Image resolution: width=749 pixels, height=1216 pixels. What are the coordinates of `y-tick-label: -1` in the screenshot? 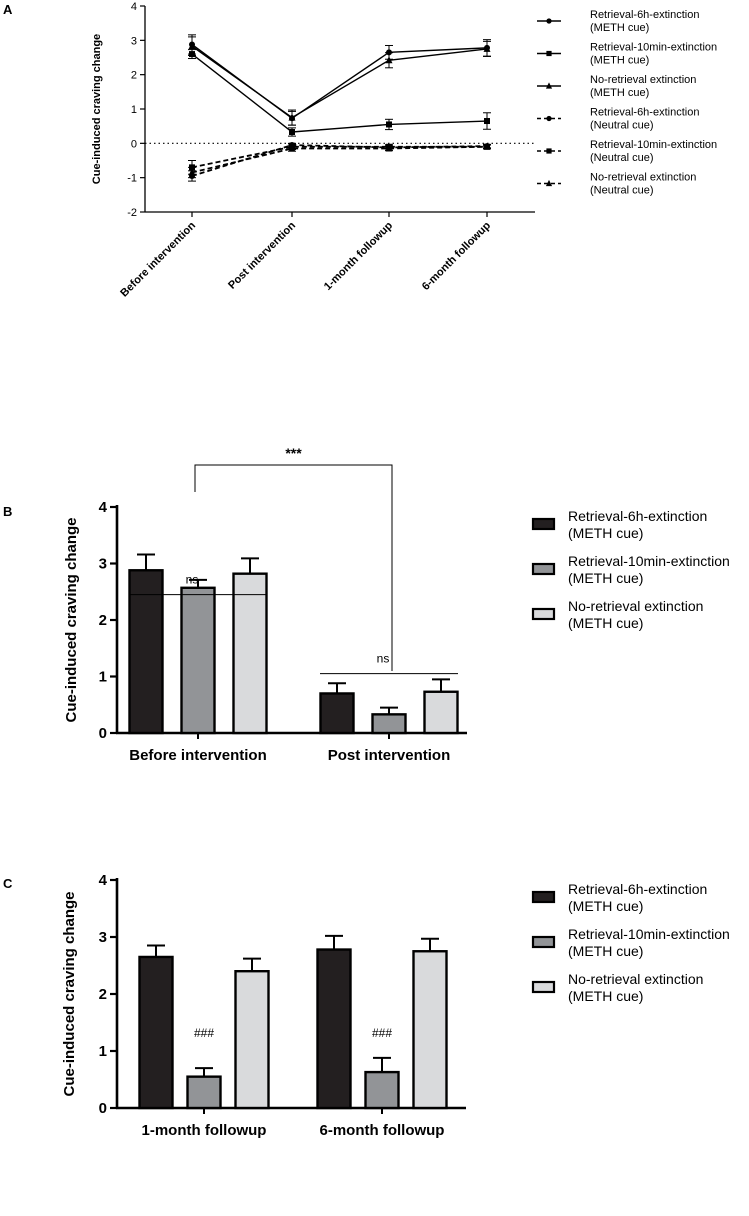 It's located at (132, 179).